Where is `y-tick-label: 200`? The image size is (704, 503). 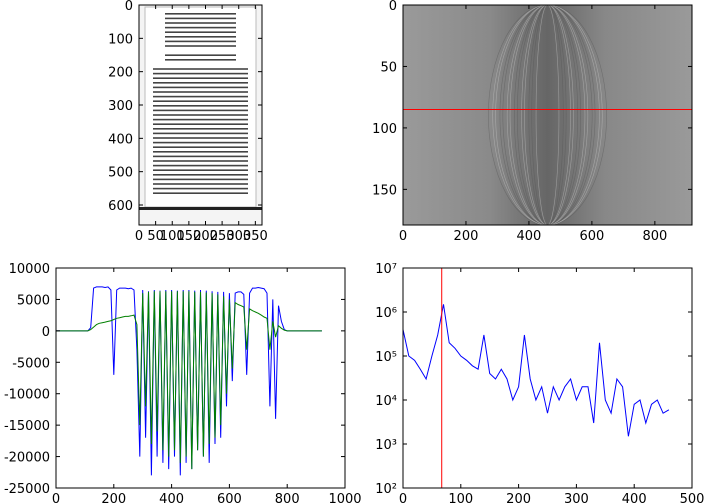 y-tick-label: 200 is located at coordinates (120, 73).